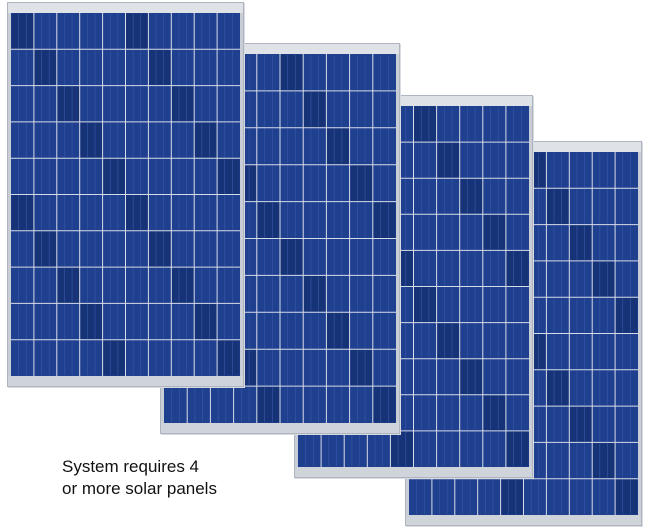  What do you see at coordinates (280, 49) in the screenshot?
I see `panel-frame-top` at bounding box center [280, 49].